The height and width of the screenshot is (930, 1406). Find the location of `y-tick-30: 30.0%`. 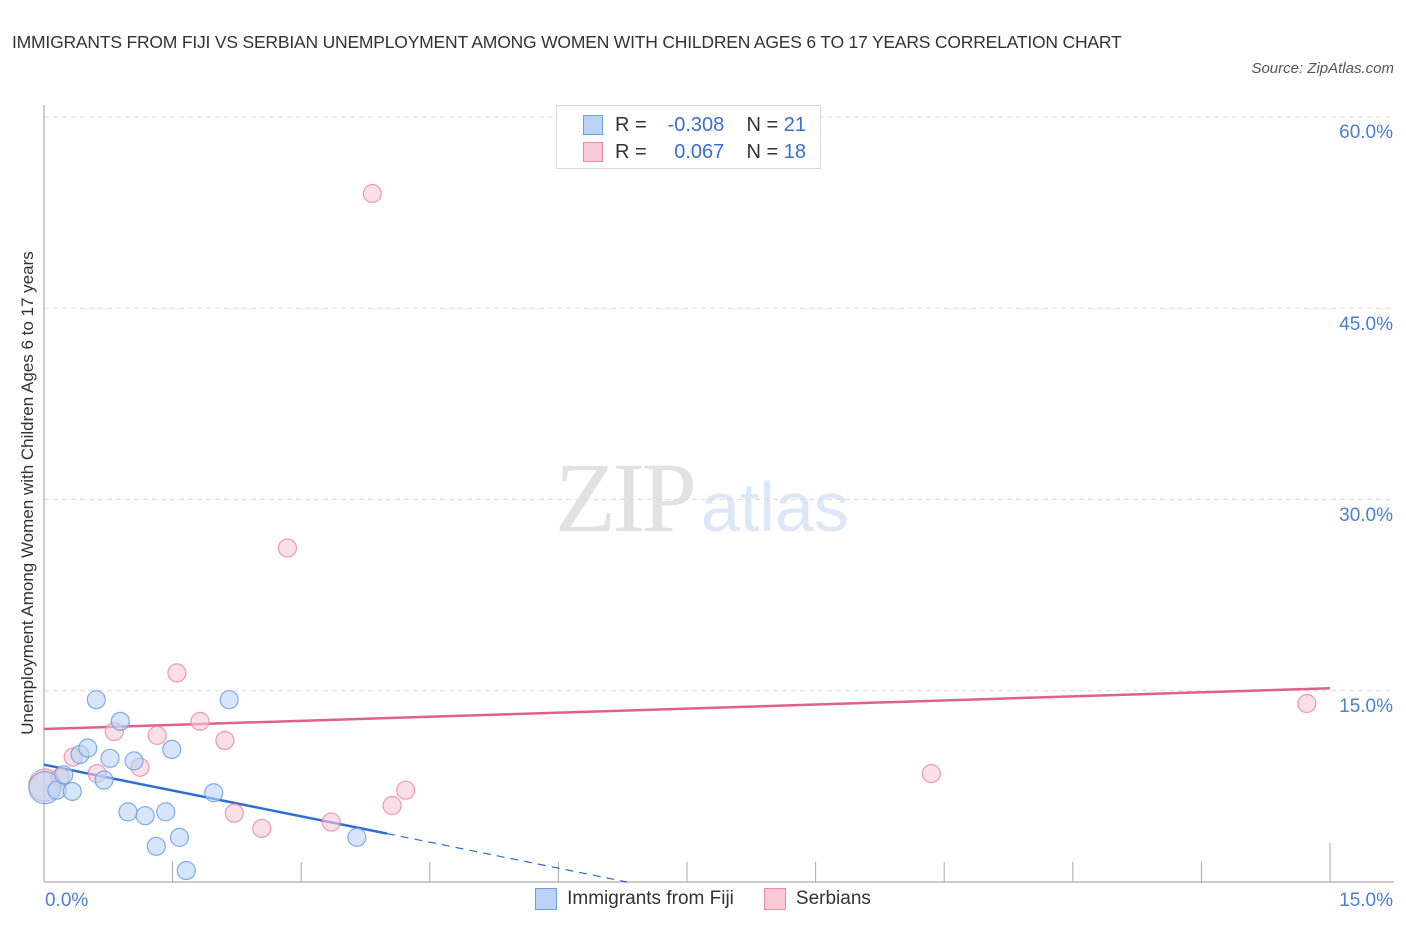

y-tick-30: 30.0% is located at coordinates (1366, 515).